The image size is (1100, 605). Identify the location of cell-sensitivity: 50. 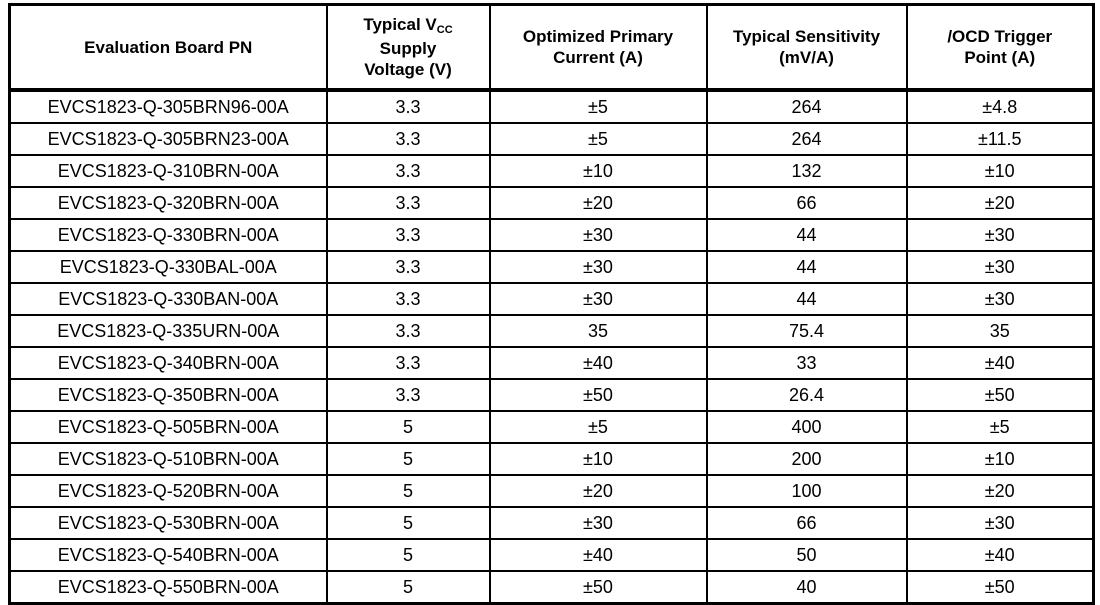
(806, 555).